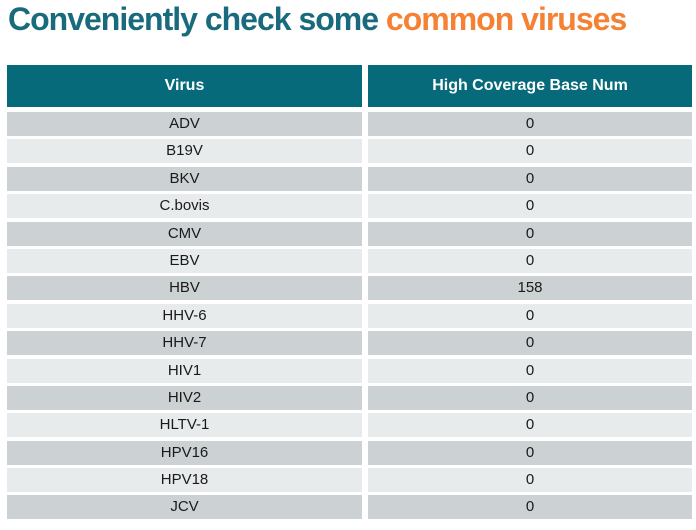 This screenshot has width=696, height=530. What do you see at coordinates (184, 124) in the screenshot?
I see `virus-cell: ADV` at bounding box center [184, 124].